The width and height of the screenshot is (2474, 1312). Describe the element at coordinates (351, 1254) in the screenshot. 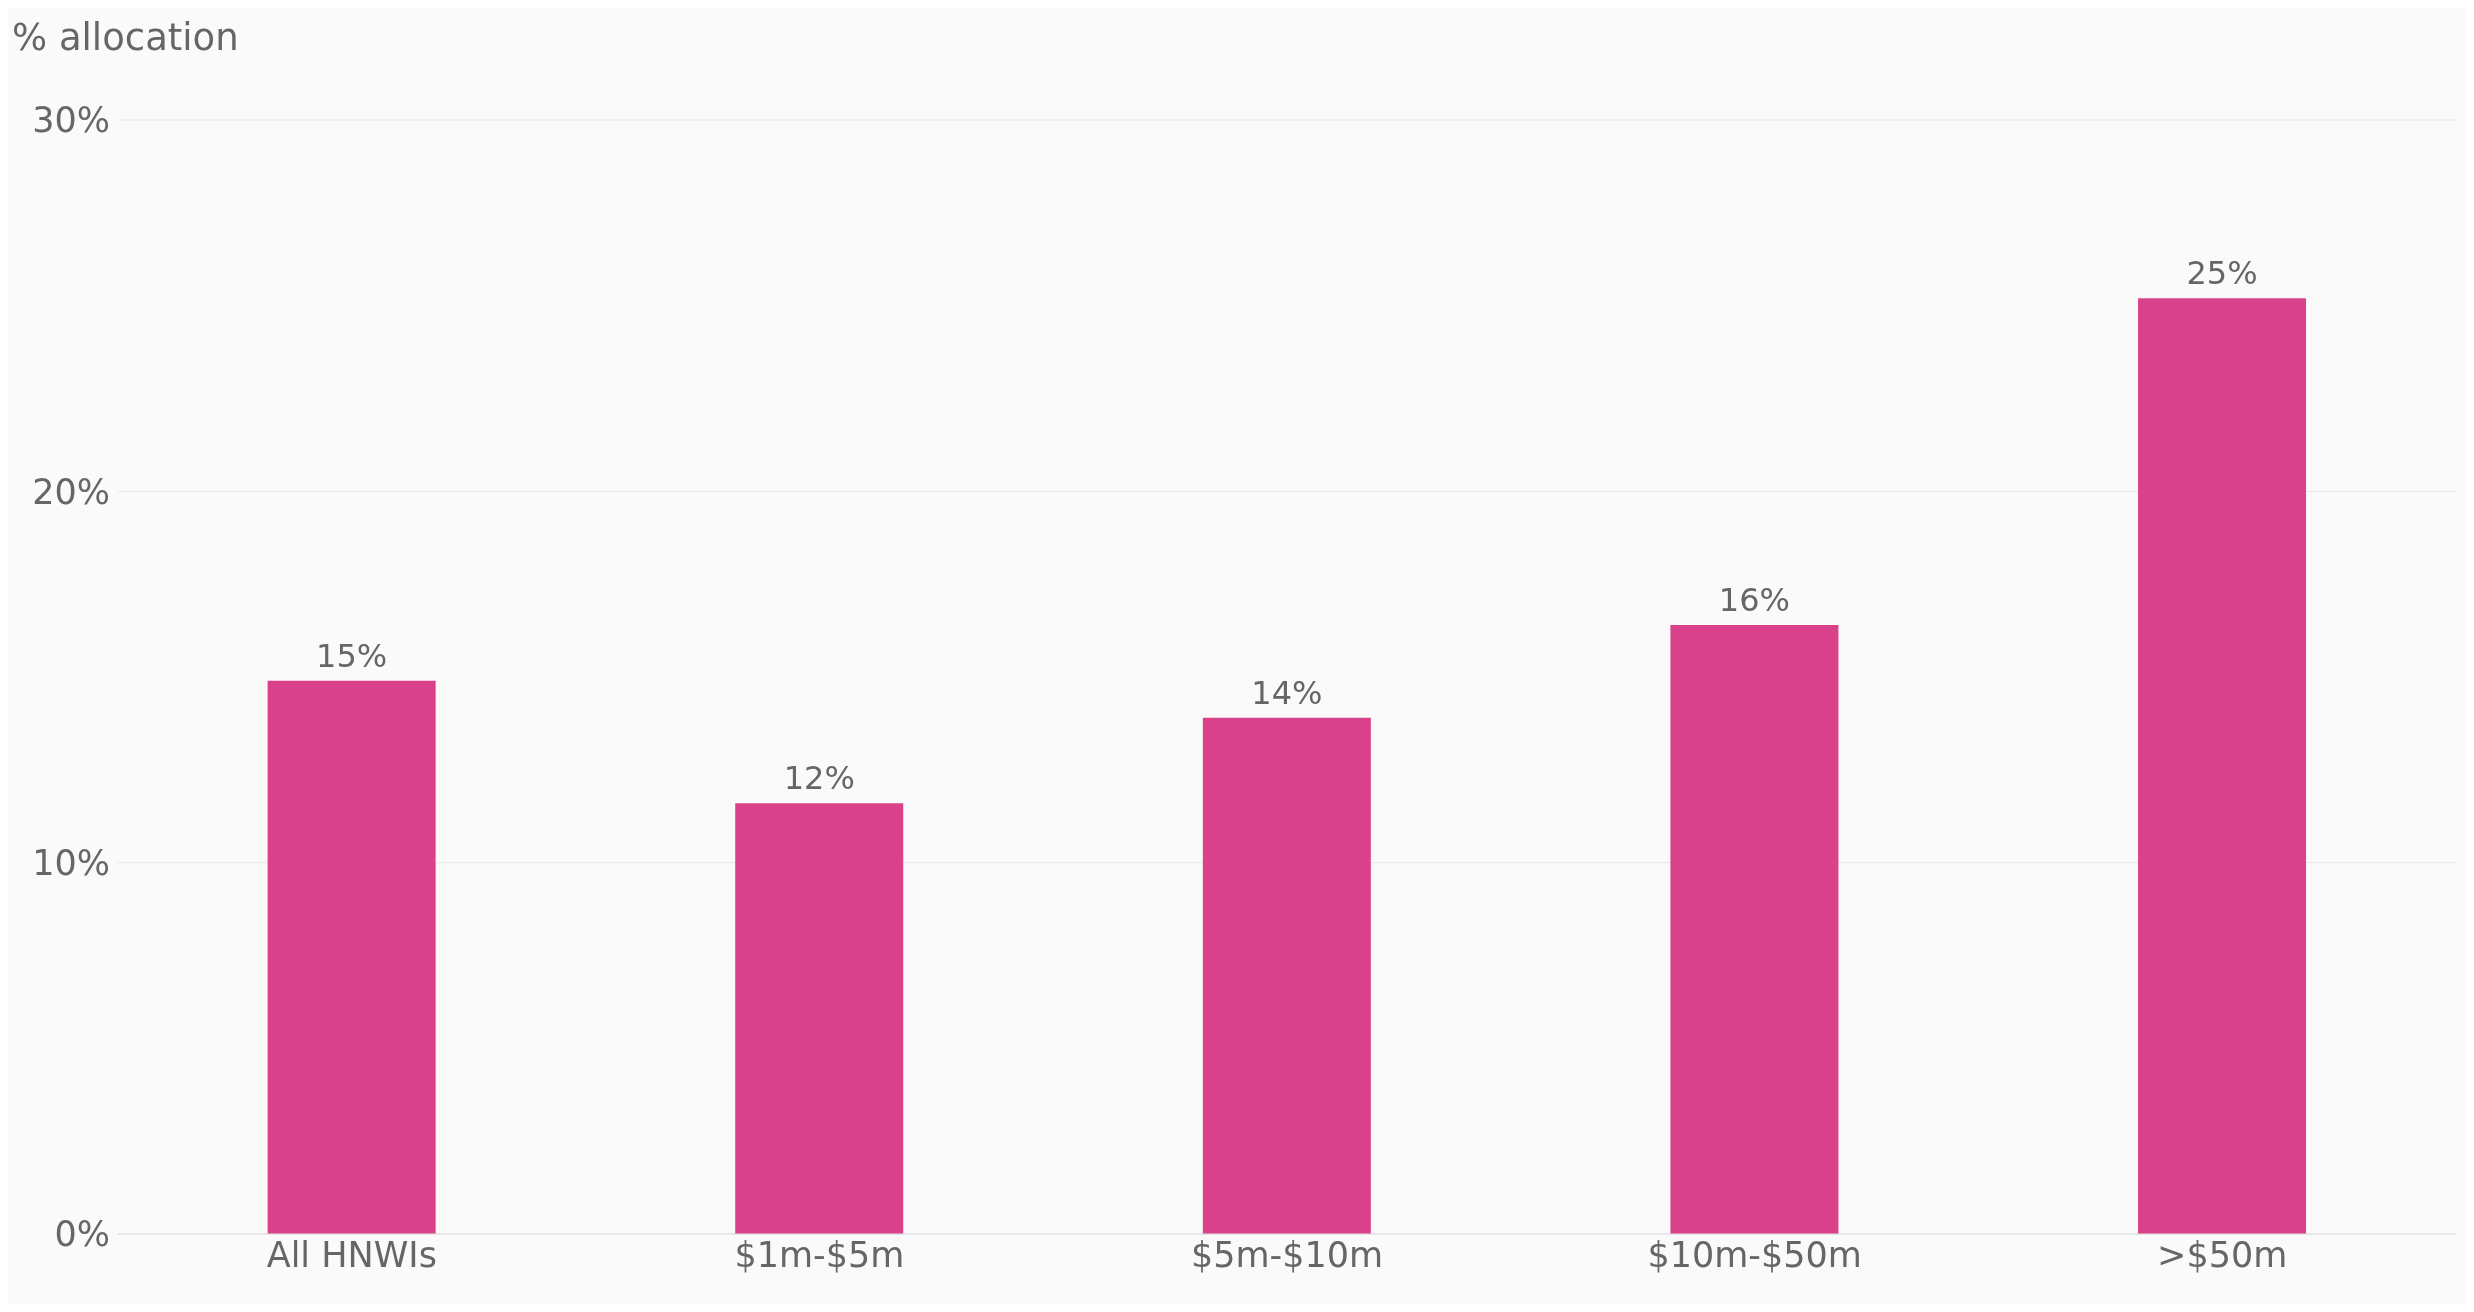

I see `x-tick-label: All HNWIs` at that location.